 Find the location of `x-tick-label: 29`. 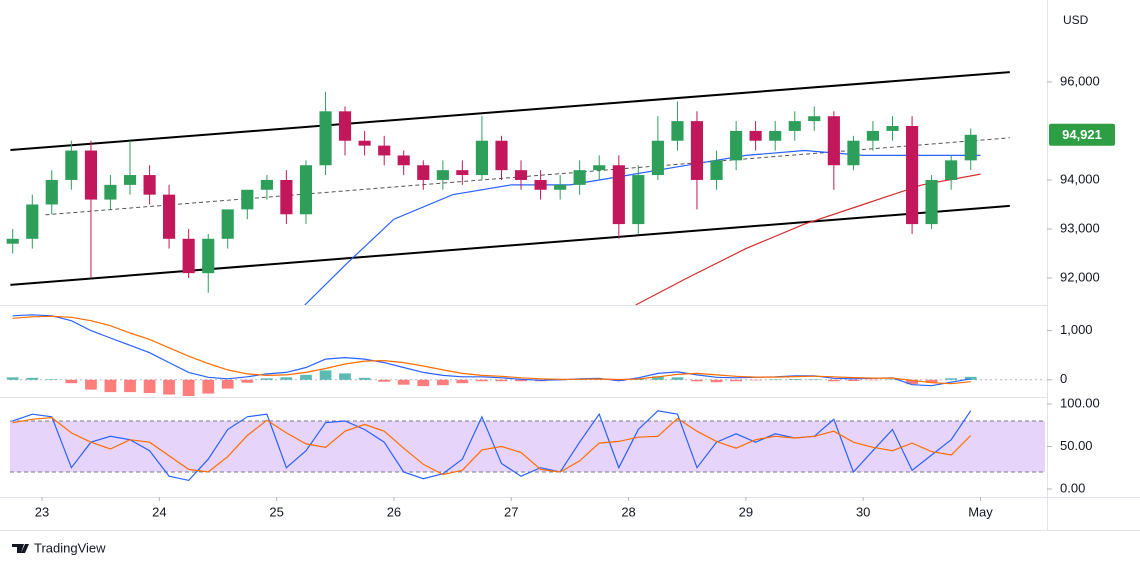

x-tick-label: 29 is located at coordinates (746, 511).